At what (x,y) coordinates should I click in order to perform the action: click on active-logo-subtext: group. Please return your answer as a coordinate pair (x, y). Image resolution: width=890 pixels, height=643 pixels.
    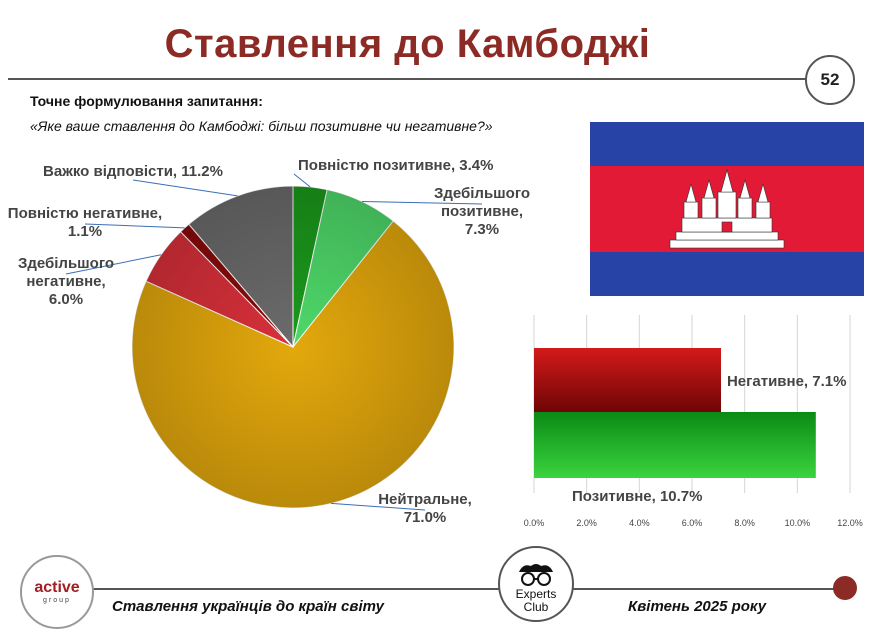
    Looking at the image, I should click on (57, 600).